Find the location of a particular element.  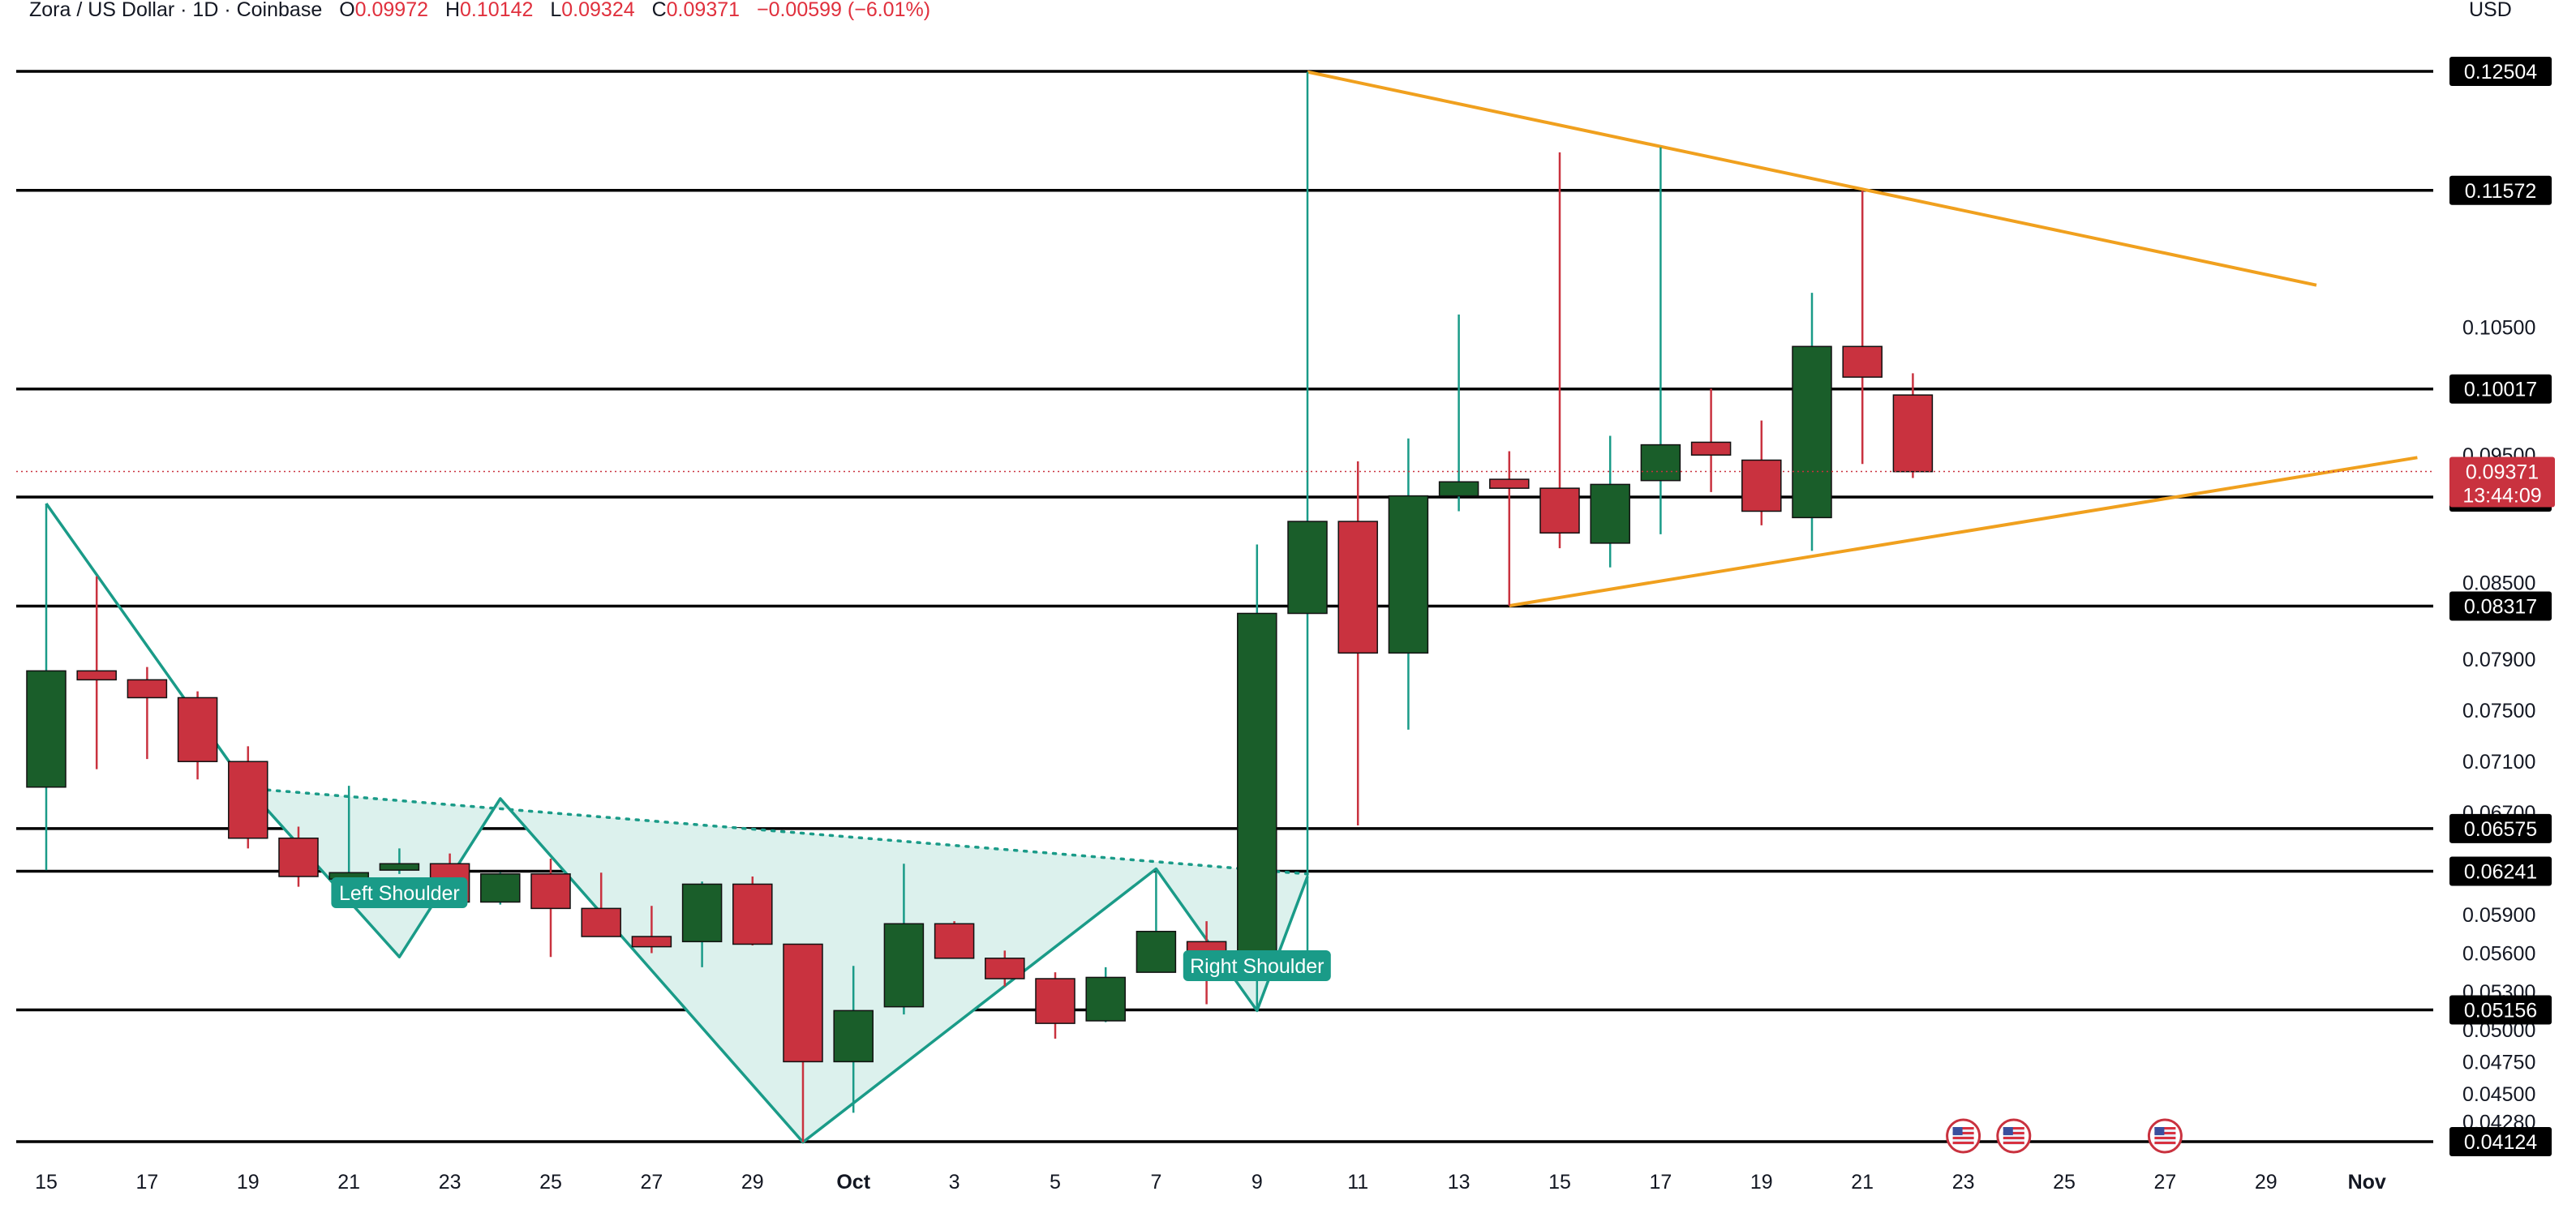

x-tick-label: 27 is located at coordinates (2164, 1182).